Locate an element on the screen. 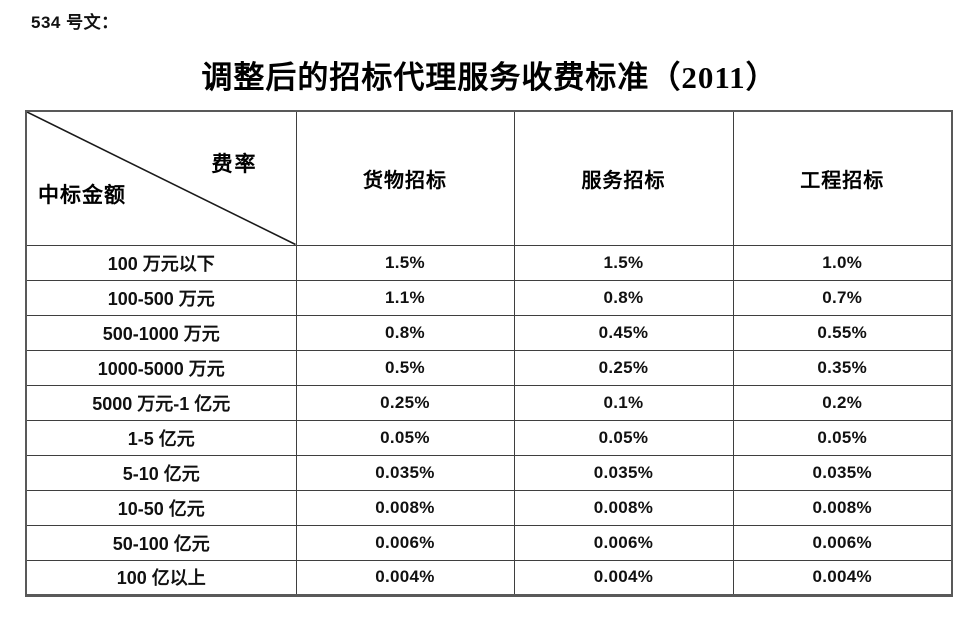 The image size is (979, 629). table-row: 100-500 万元 1.1% 0.8% 0.7% is located at coordinates (489, 297).